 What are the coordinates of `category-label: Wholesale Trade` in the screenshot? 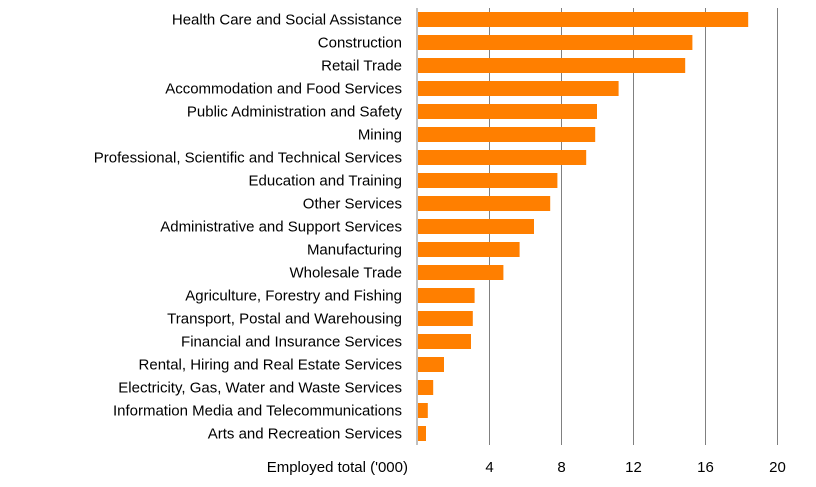 It's located at (345, 273).